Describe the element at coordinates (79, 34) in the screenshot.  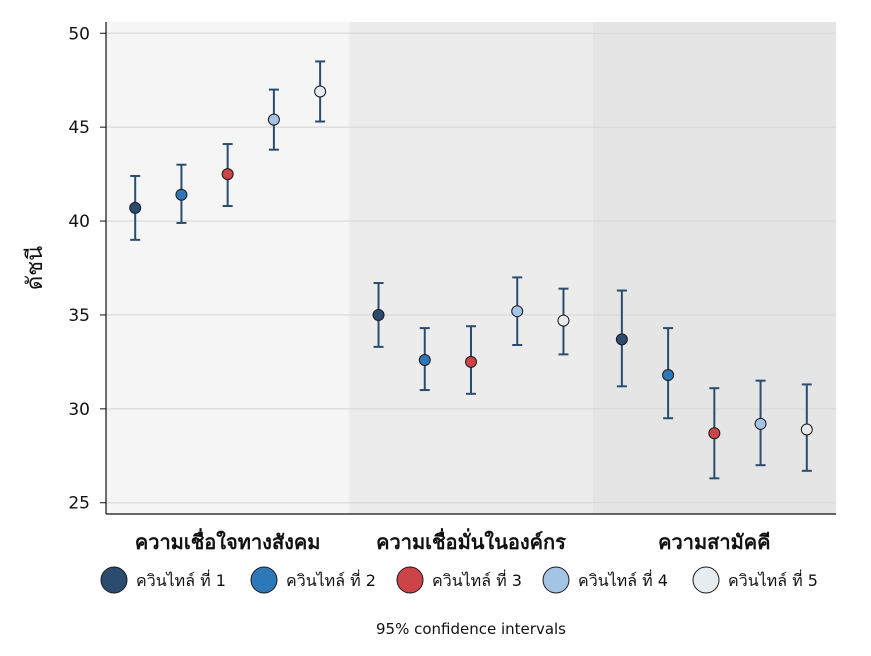
I see `y-tick-label: 50` at that location.